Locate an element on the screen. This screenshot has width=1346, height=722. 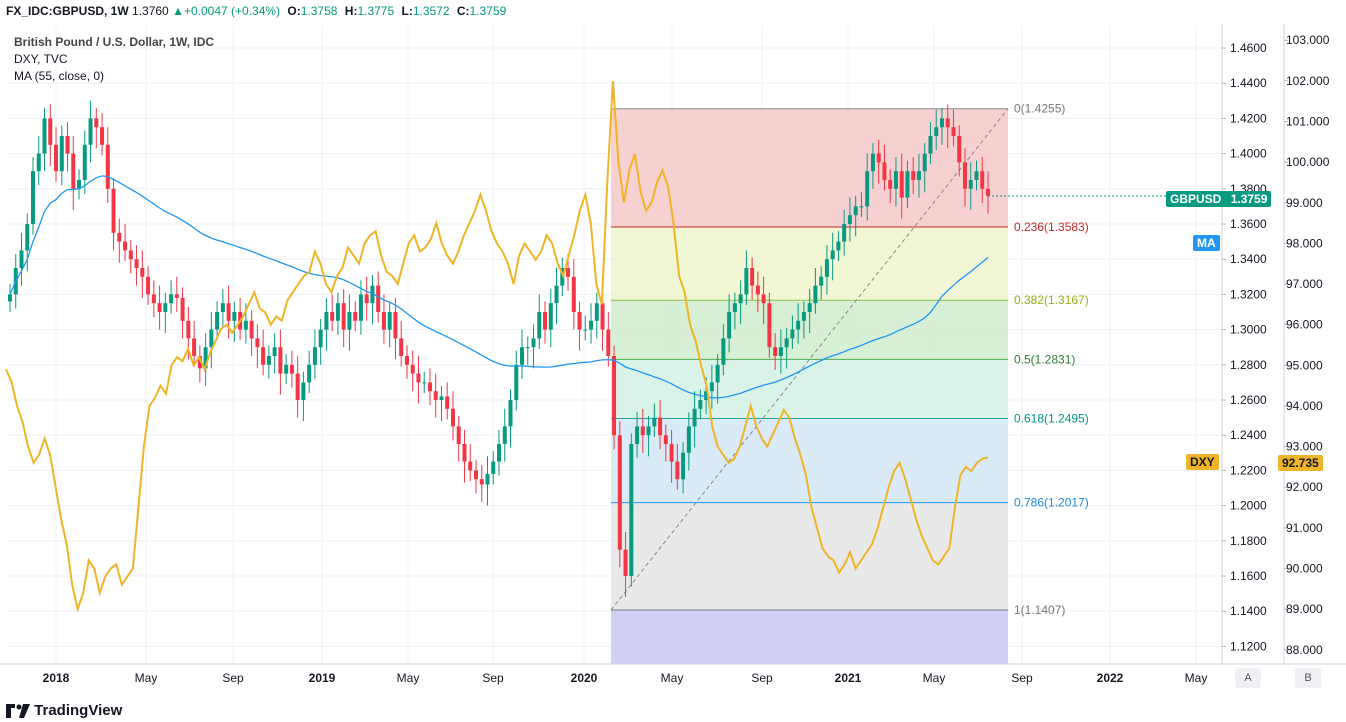
dxy-axis-label: 92.000 is located at coordinates (1304, 487).